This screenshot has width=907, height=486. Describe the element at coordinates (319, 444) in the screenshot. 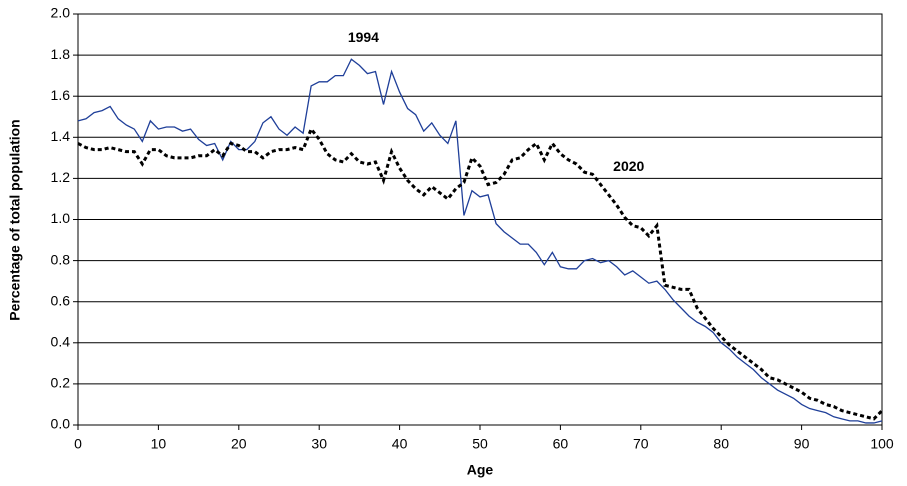

I see `x-tick-label: 30` at that location.